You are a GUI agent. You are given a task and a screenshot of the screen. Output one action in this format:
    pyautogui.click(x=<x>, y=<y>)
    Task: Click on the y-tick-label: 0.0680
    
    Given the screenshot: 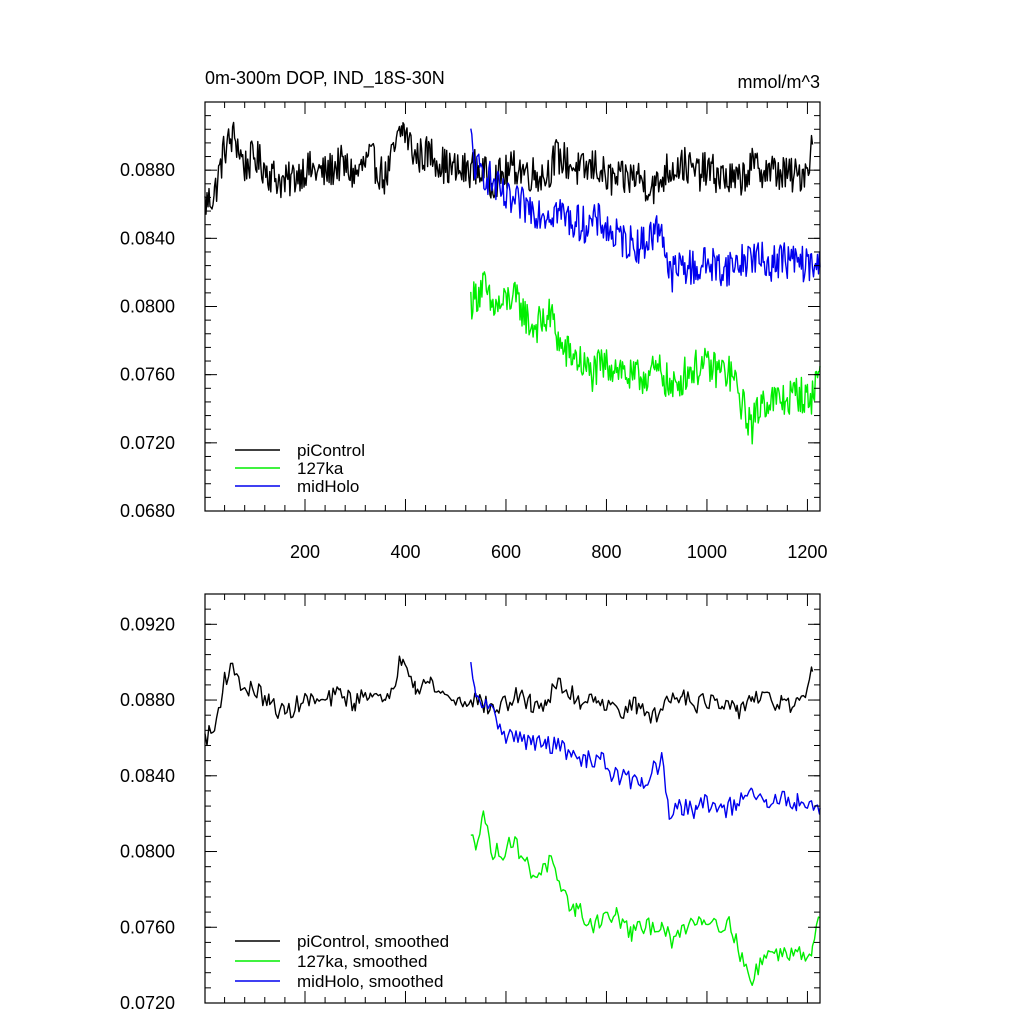 What is the action you would take?
    pyautogui.click(x=147, y=511)
    